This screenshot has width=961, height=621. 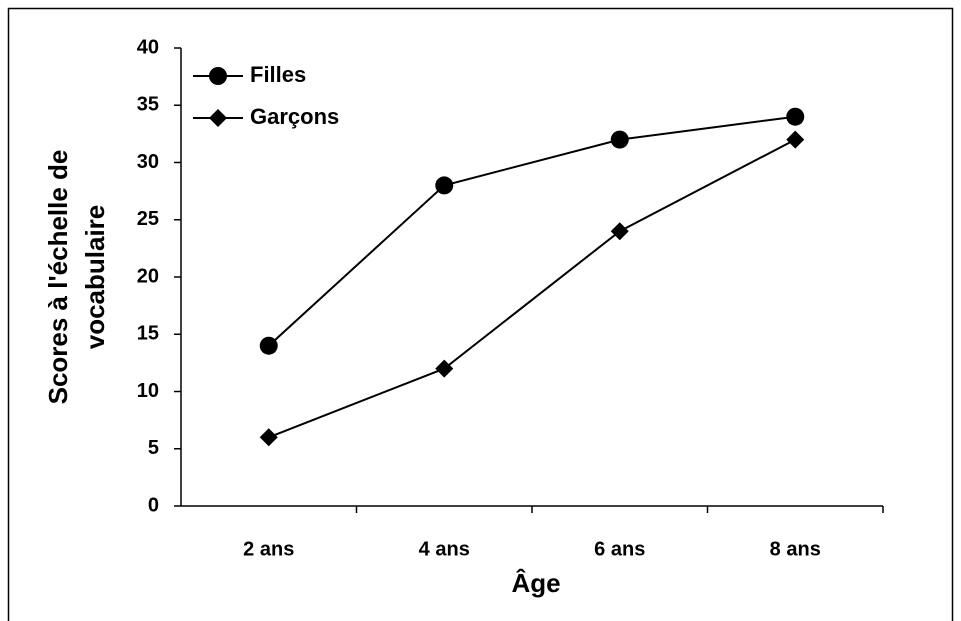 I want to click on x-tick-label: 8 ans, so click(x=795, y=549).